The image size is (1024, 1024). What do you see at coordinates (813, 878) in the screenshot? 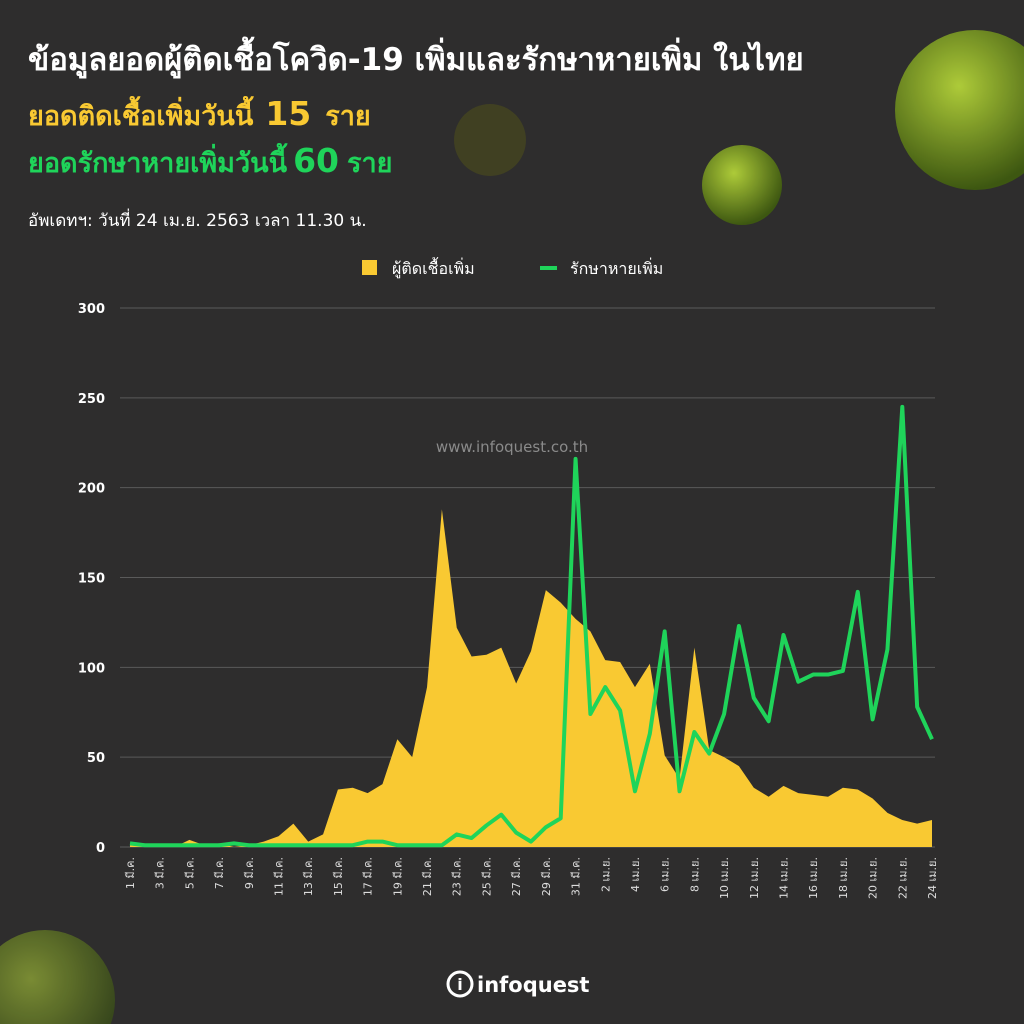
I see `x-tick-label: 16 เม.ย.` at bounding box center [813, 878].